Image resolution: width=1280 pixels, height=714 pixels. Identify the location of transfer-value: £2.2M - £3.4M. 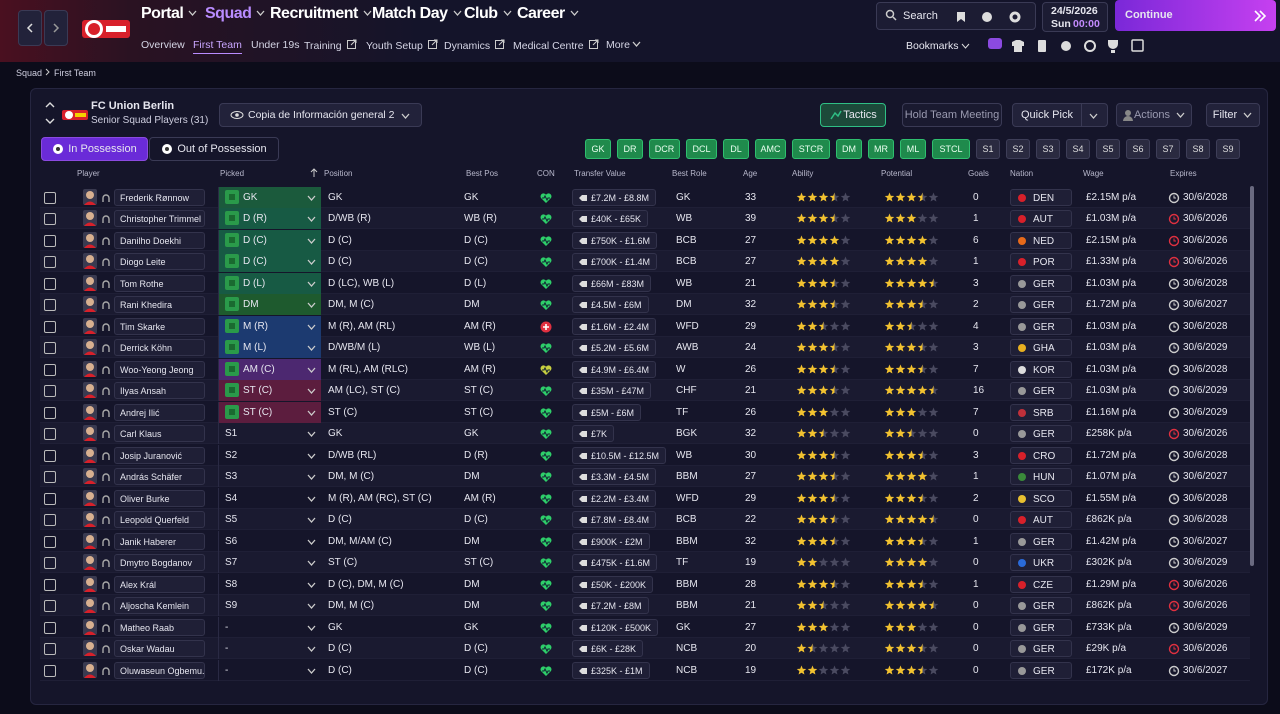
(614, 498).